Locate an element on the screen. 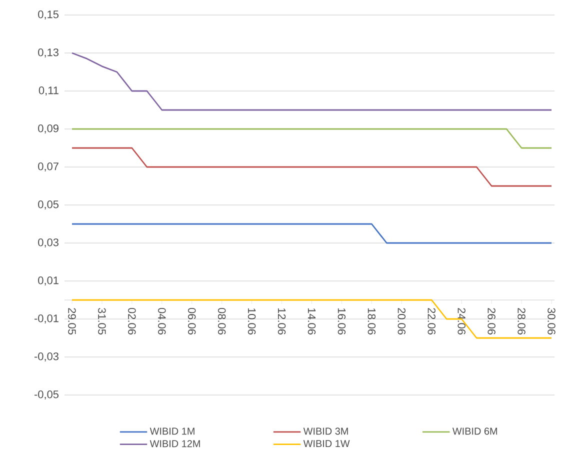 This screenshot has height=469, width=563. y-tick-label: 0,03 is located at coordinates (48, 243).